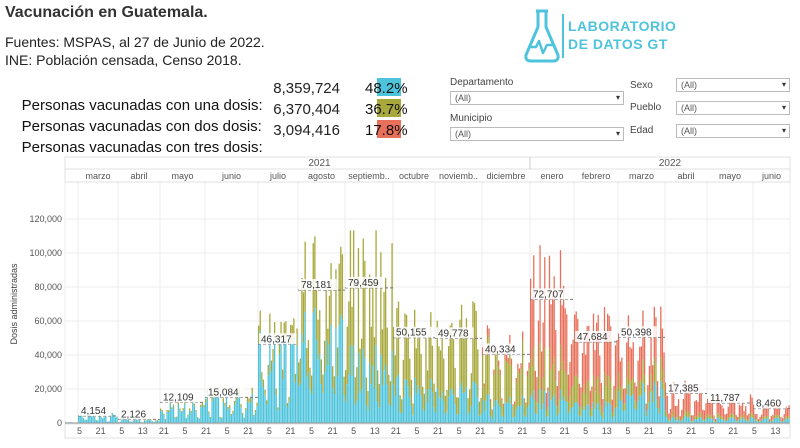 Image resolution: width=800 pixels, height=448 pixels. I want to click on source-line-1: Fuentes: MSPAS, al 27 de Junio de 2022., so click(135, 42).